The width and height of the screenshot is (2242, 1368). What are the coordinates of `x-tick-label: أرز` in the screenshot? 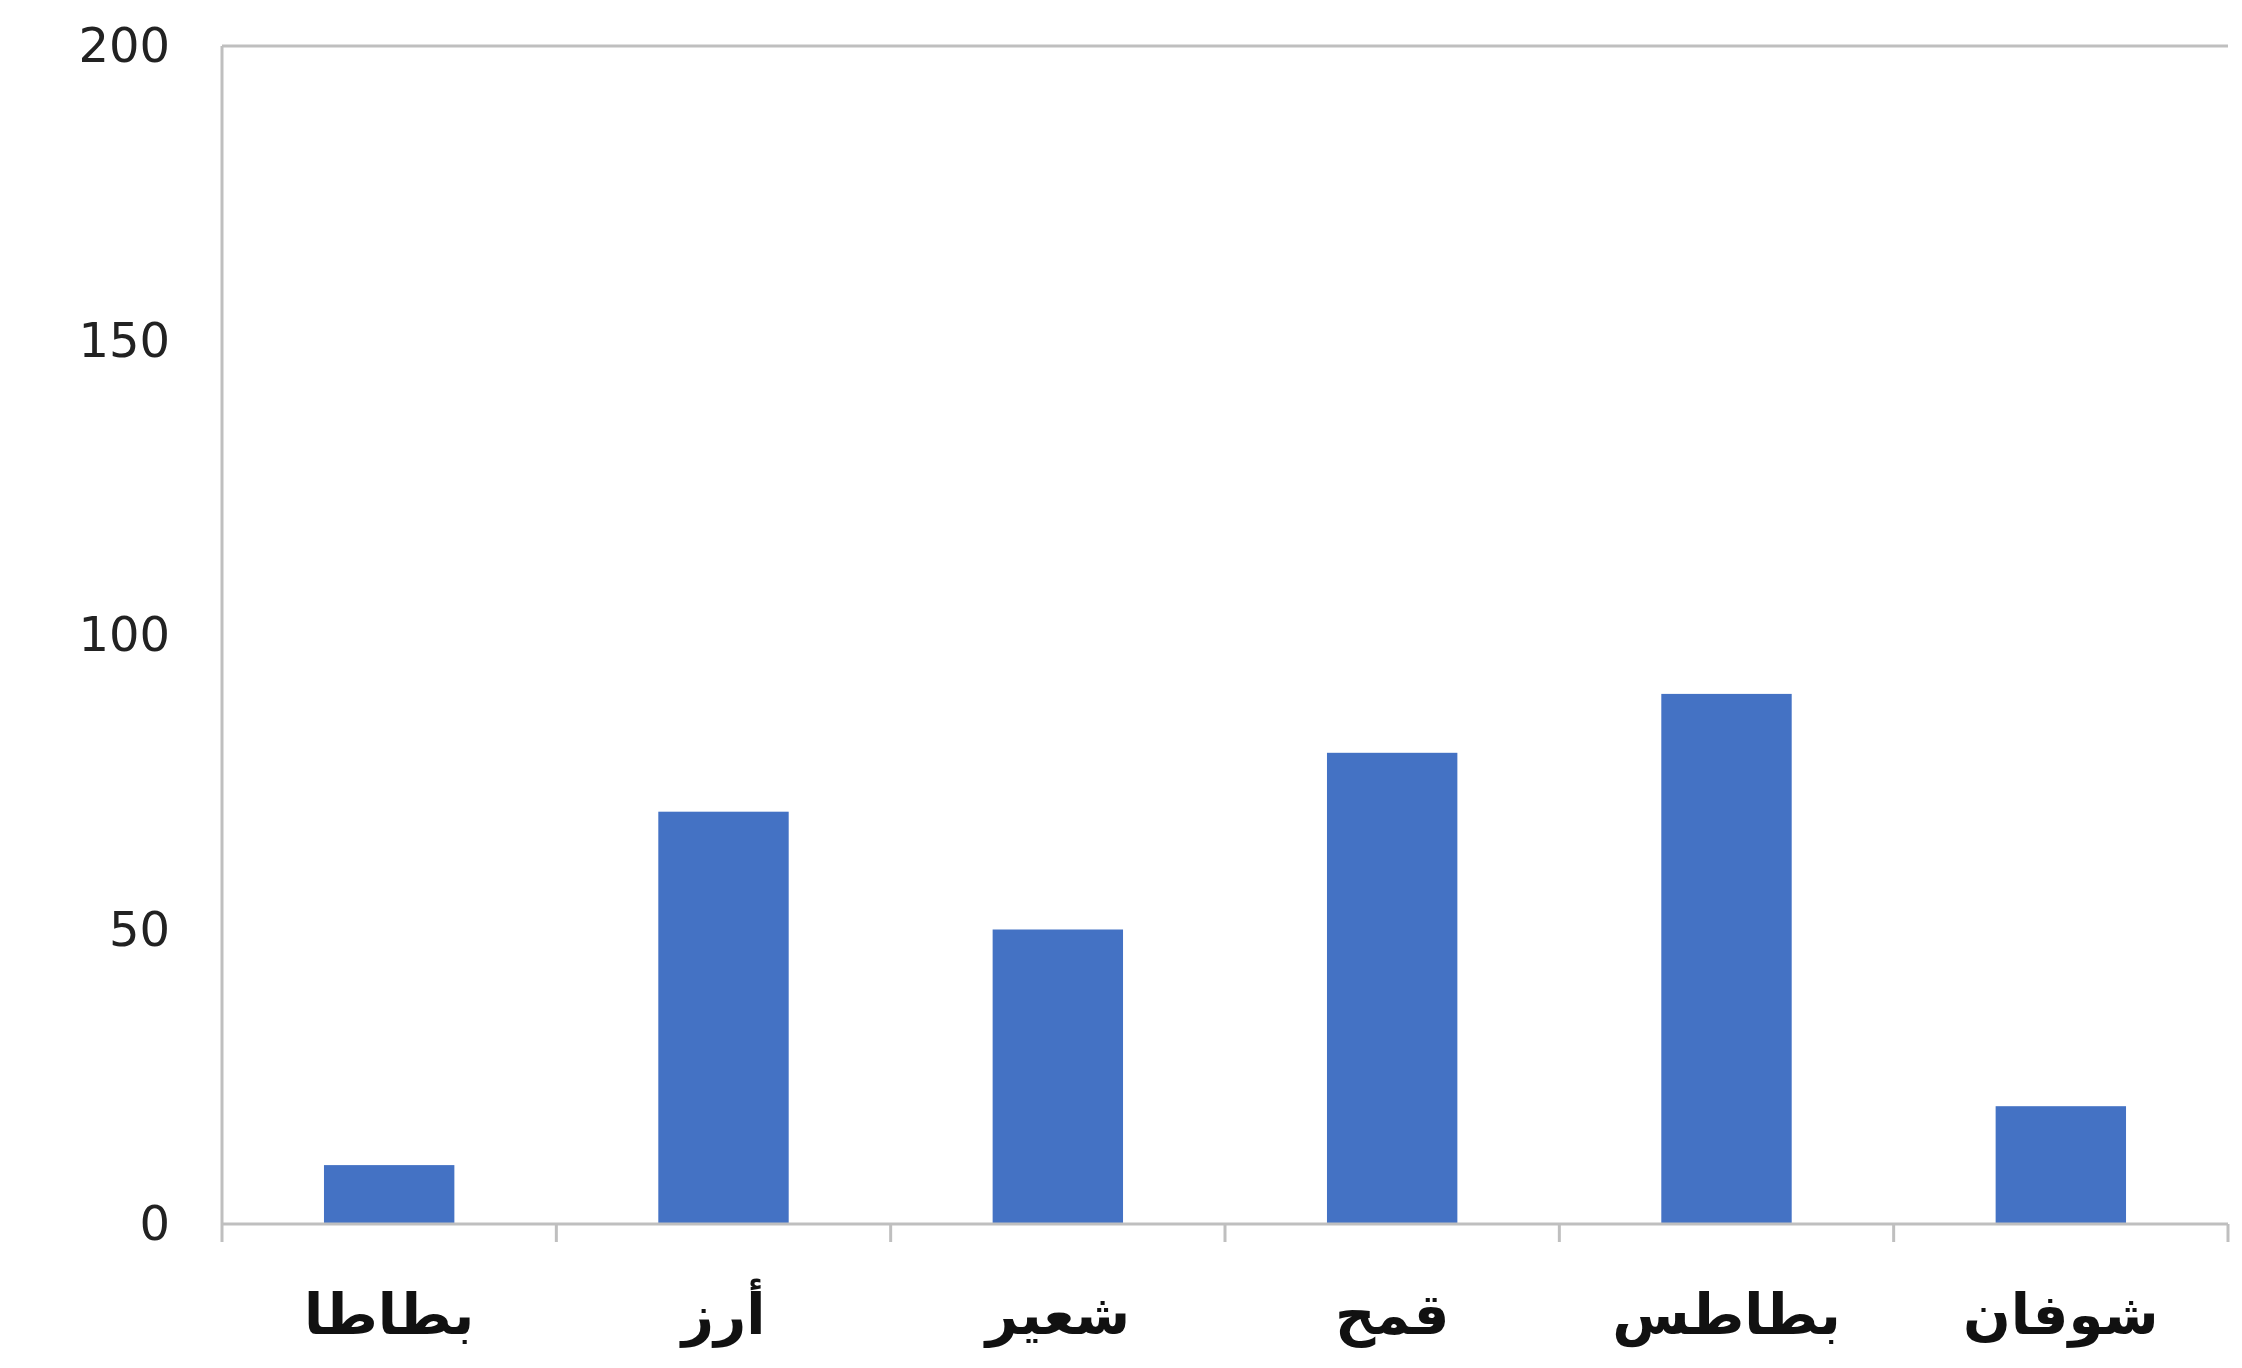 It's located at (722, 1313).